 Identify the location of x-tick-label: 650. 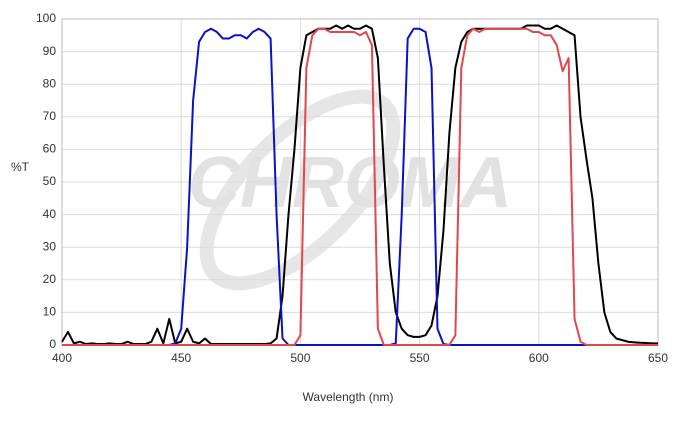
(658, 358).